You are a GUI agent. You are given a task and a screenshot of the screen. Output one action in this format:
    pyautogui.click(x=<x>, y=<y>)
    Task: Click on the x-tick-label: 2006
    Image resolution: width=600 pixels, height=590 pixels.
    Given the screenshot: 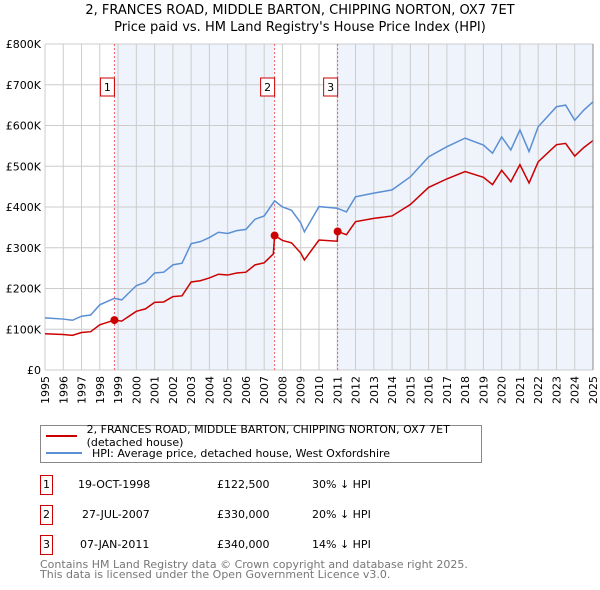 What is the action you would take?
    pyautogui.click(x=246, y=390)
    